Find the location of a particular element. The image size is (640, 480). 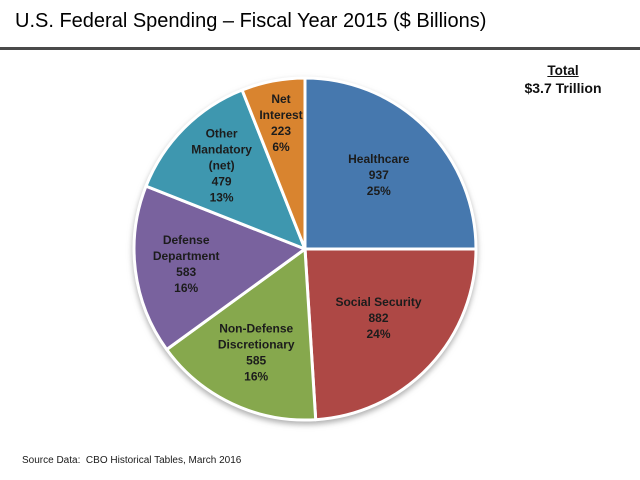

total-annotation: Total $3.7 Trillion is located at coordinates (563, 79).